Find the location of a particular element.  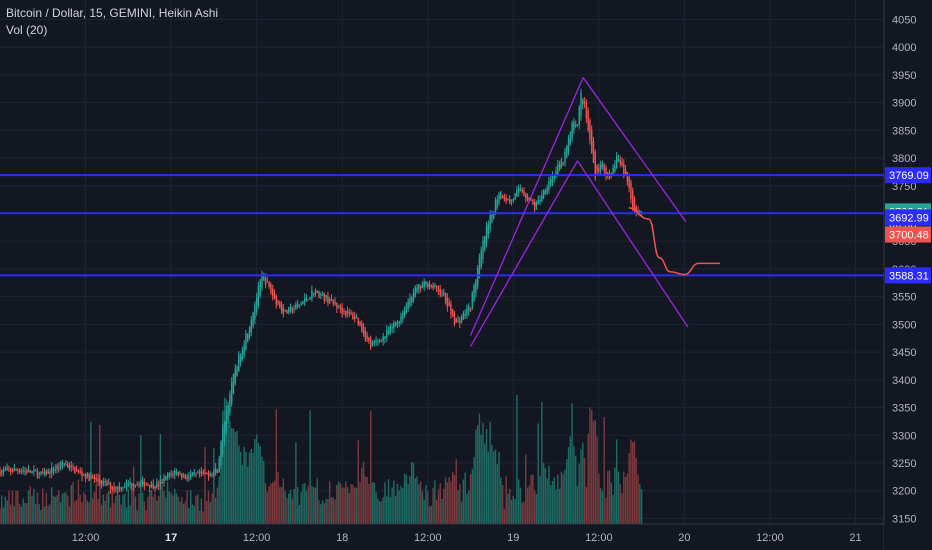

projection-curve is located at coordinates (674, 241).